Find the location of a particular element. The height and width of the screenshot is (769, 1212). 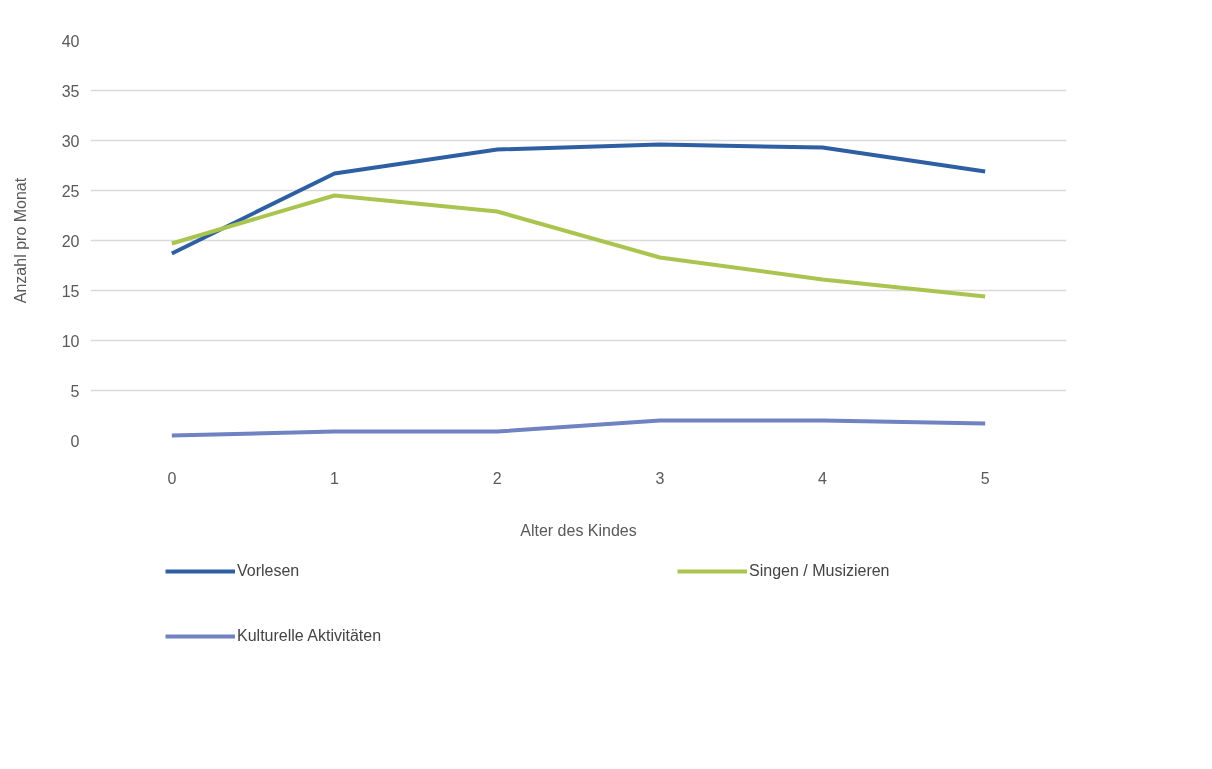

y-tick-label: 25 is located at coordinates (70, 191).